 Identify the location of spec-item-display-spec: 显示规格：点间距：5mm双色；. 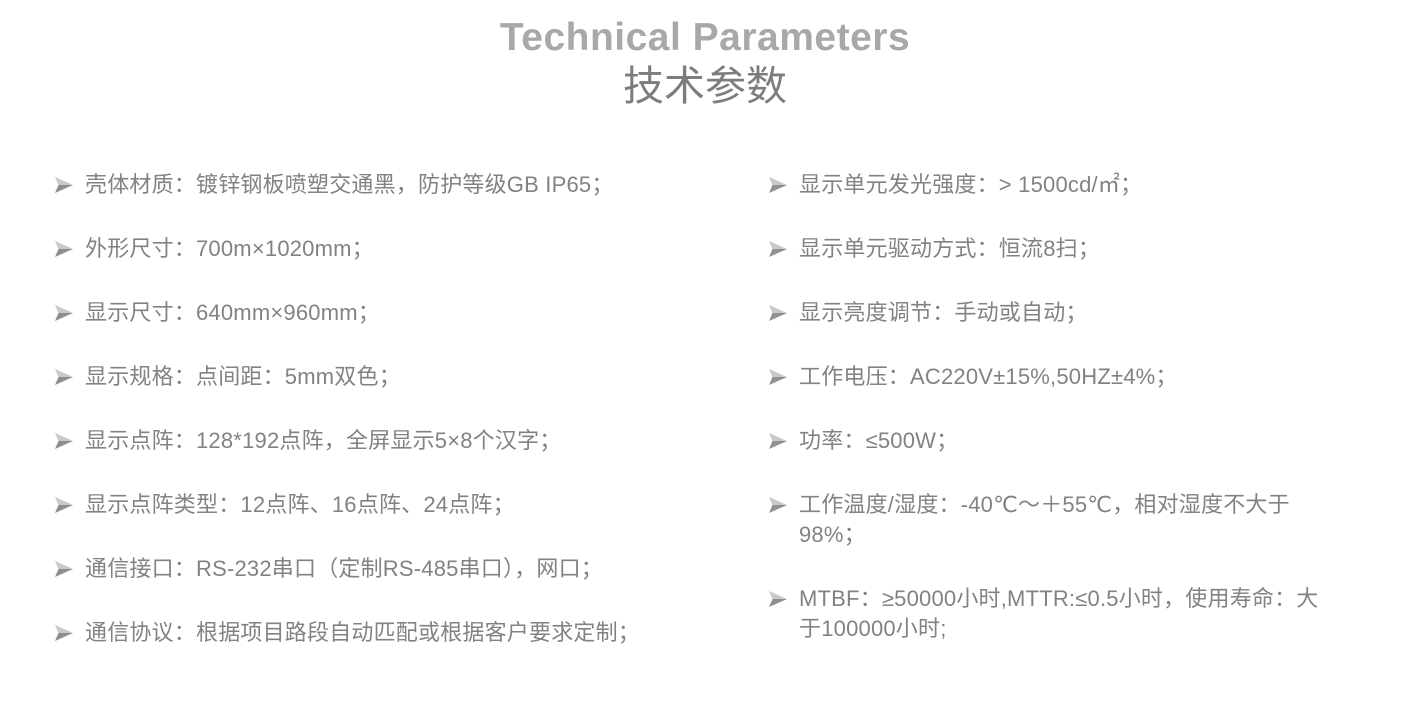
(385, 377).